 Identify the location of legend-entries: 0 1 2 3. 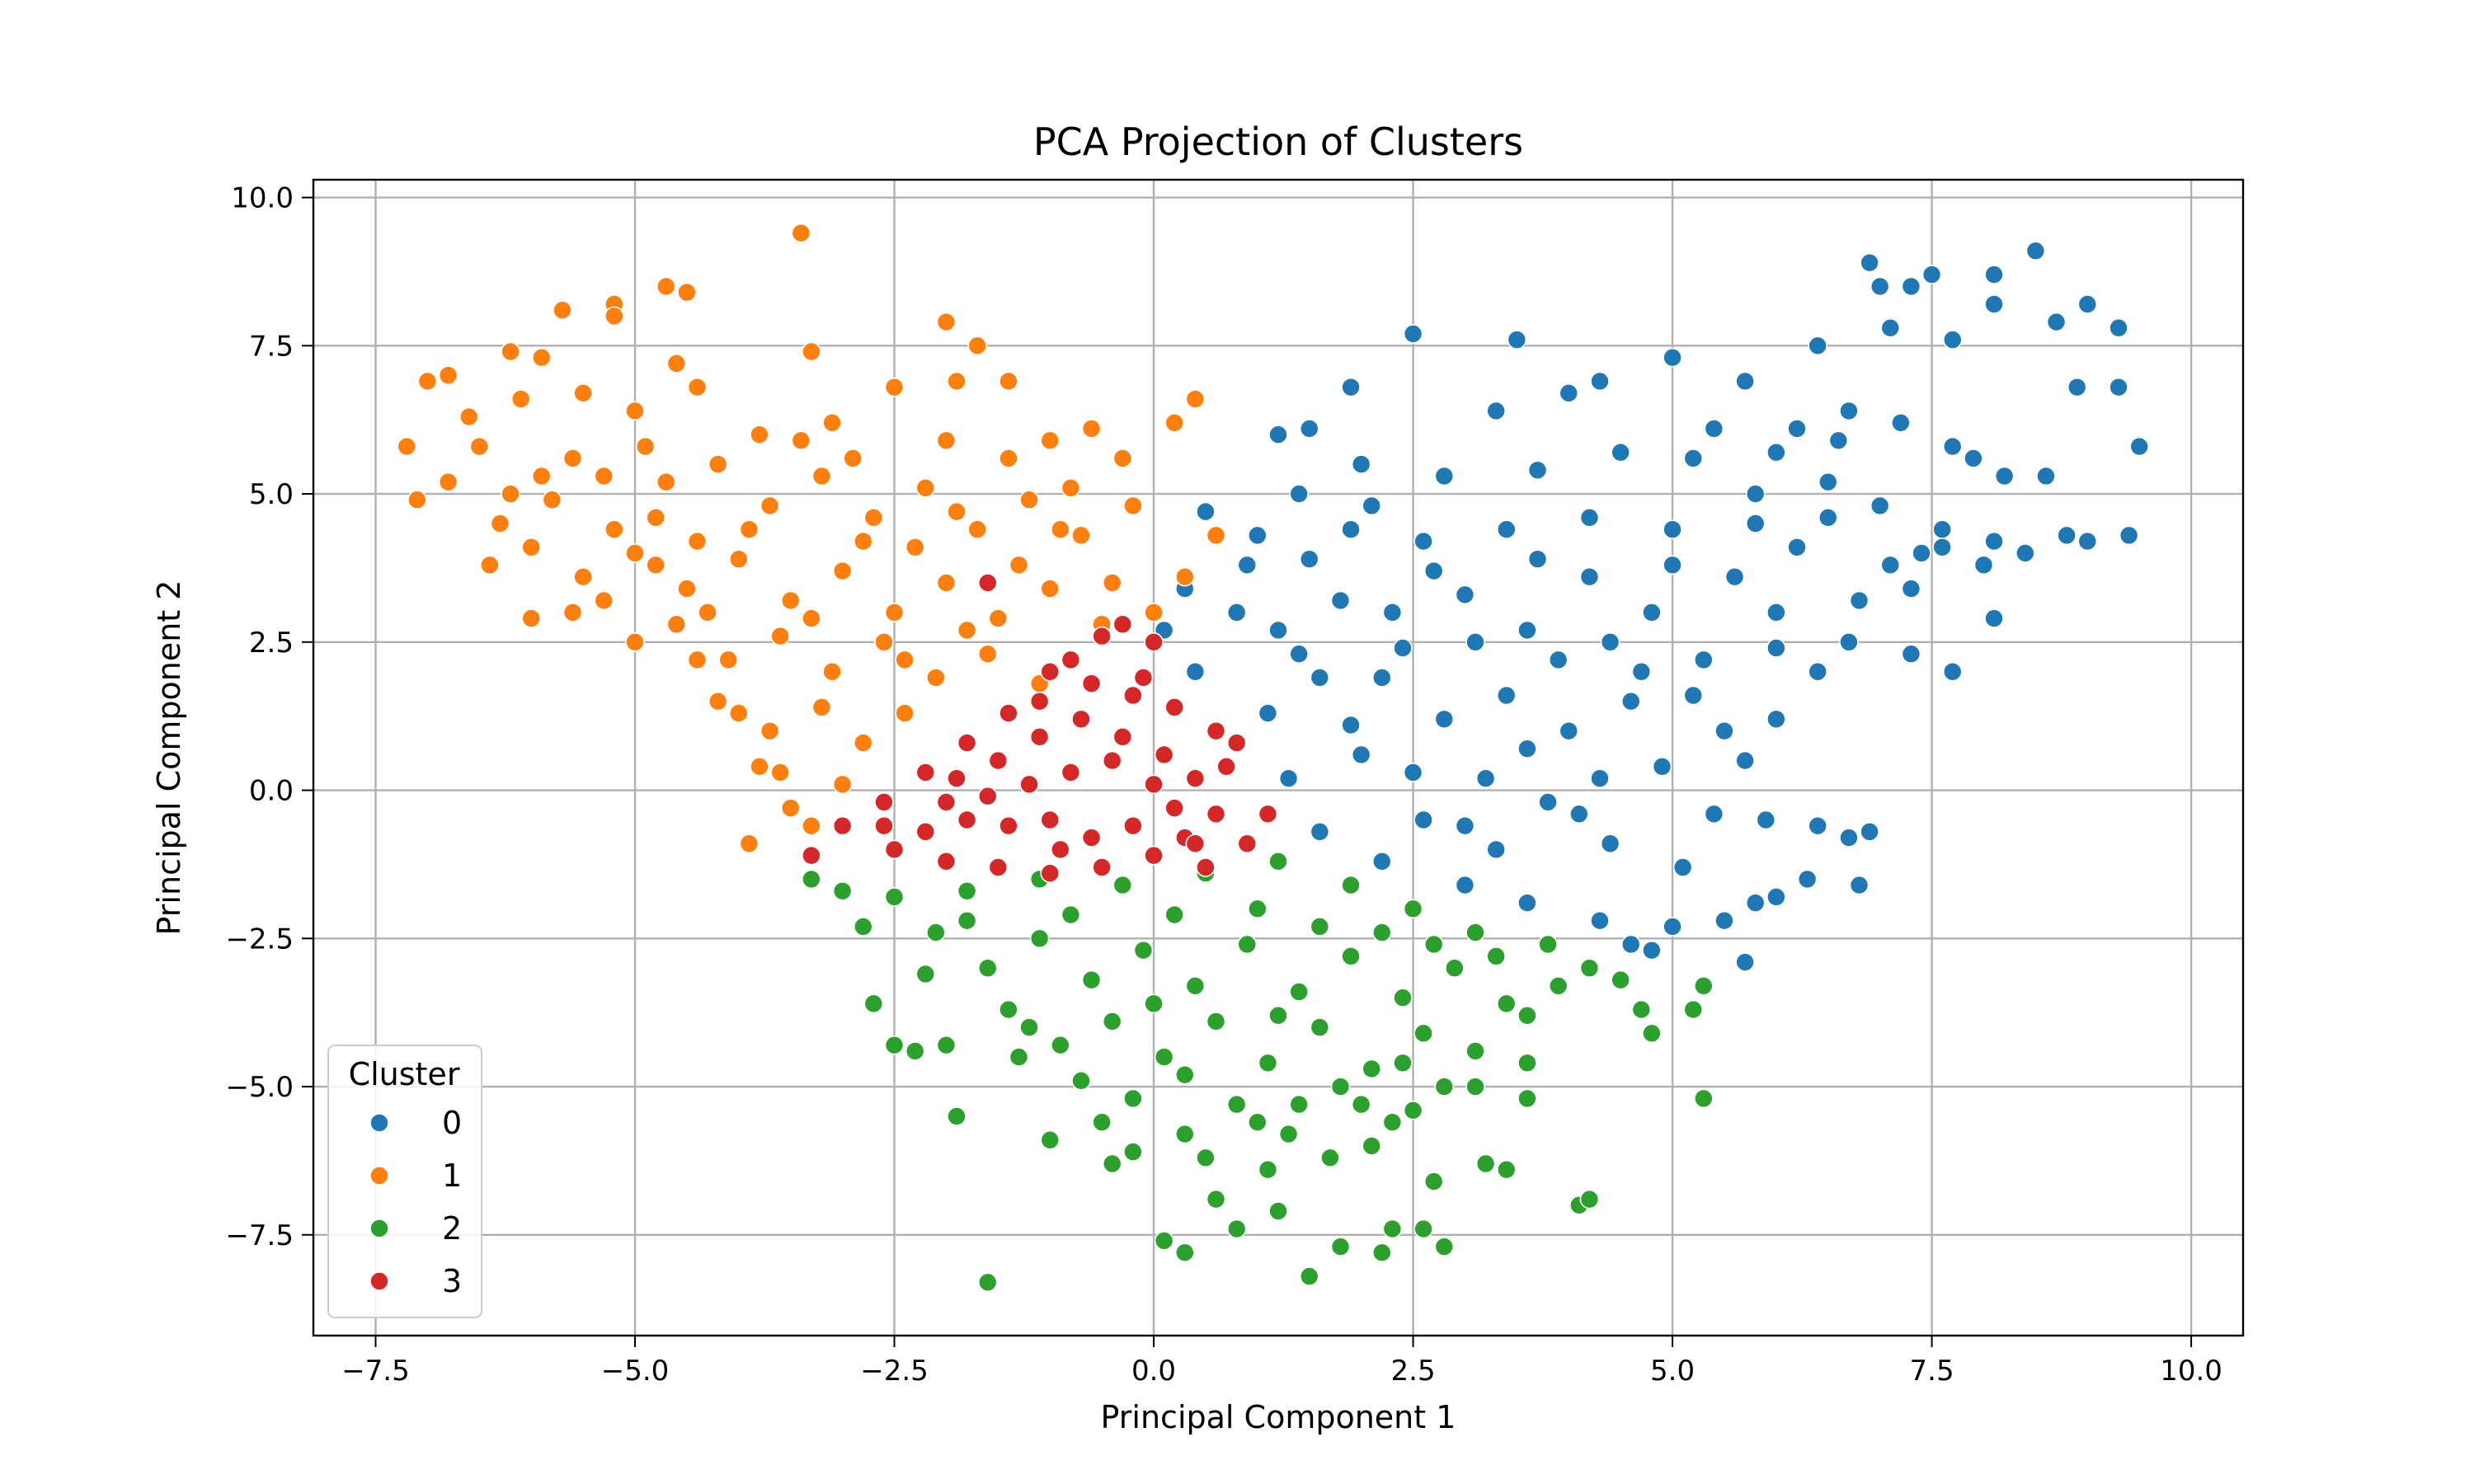
(415, 1202).